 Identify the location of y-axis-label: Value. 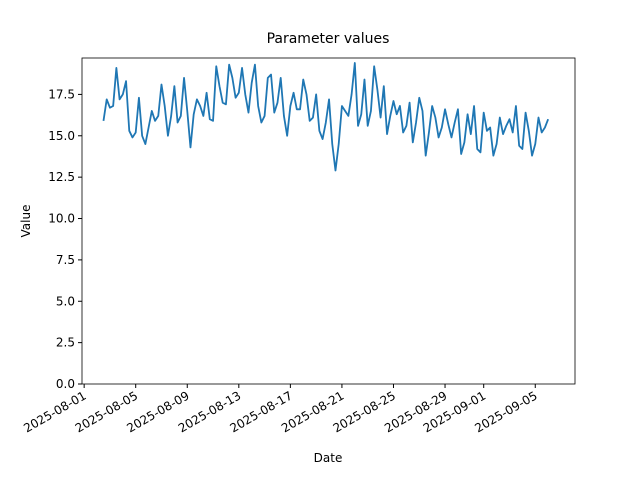
(26, 221).